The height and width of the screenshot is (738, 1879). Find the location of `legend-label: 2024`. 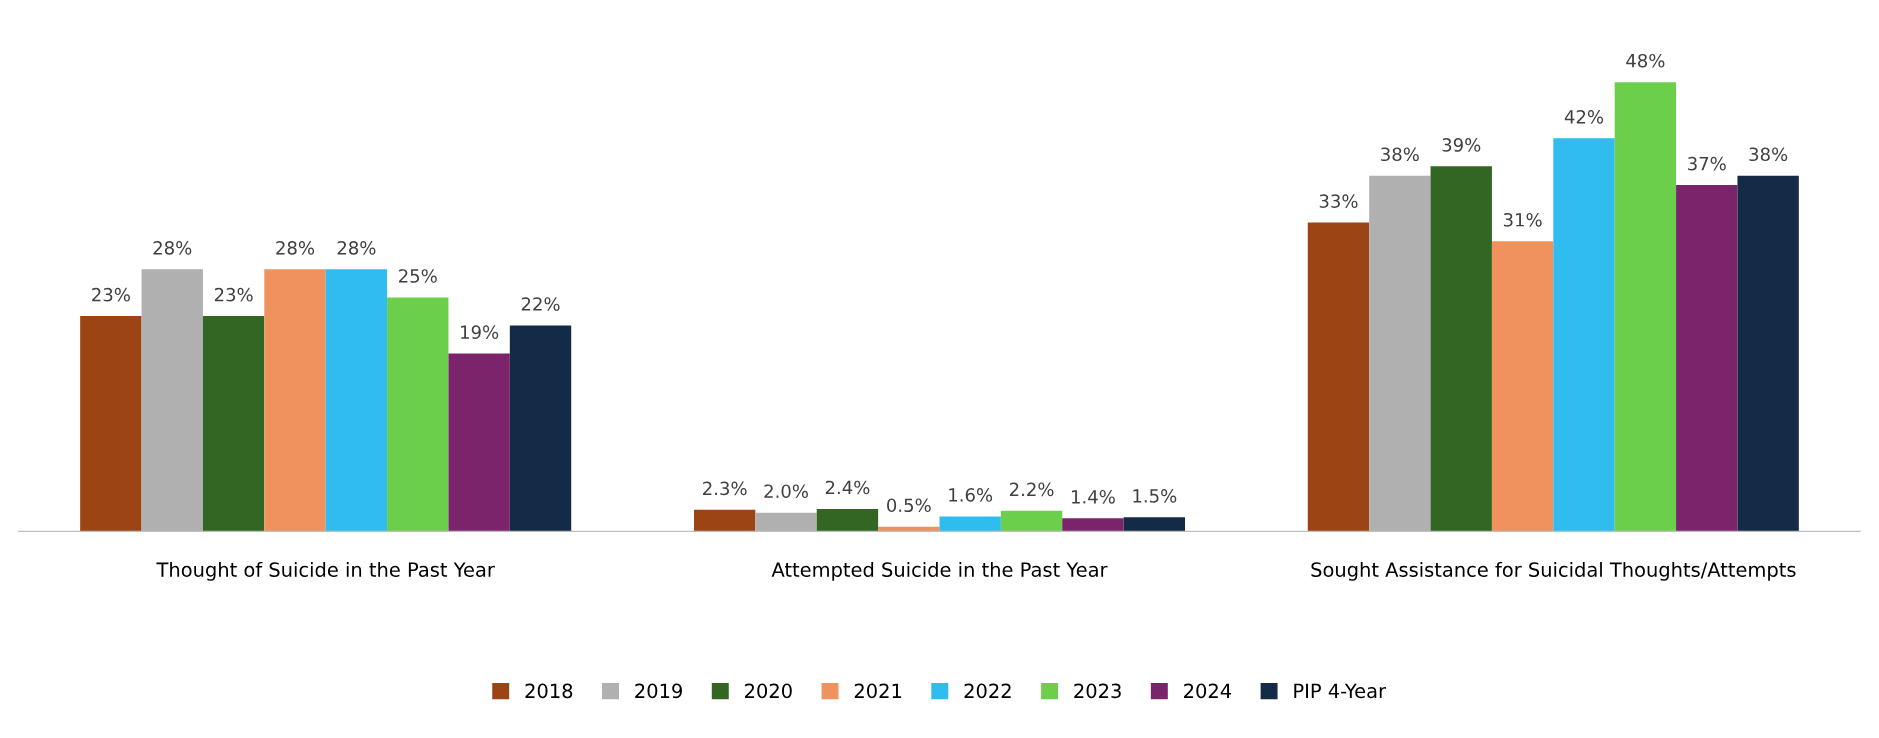

legend-label: 2024 is located at coordinates (1208, 691).